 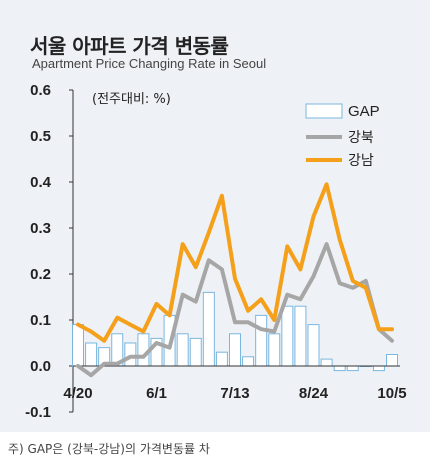 What do you see at coordinates (129, 46) in the screenshot?
I see `chart-title: 서울 아파트 가격 변동률` at bounding box center [129, 46].